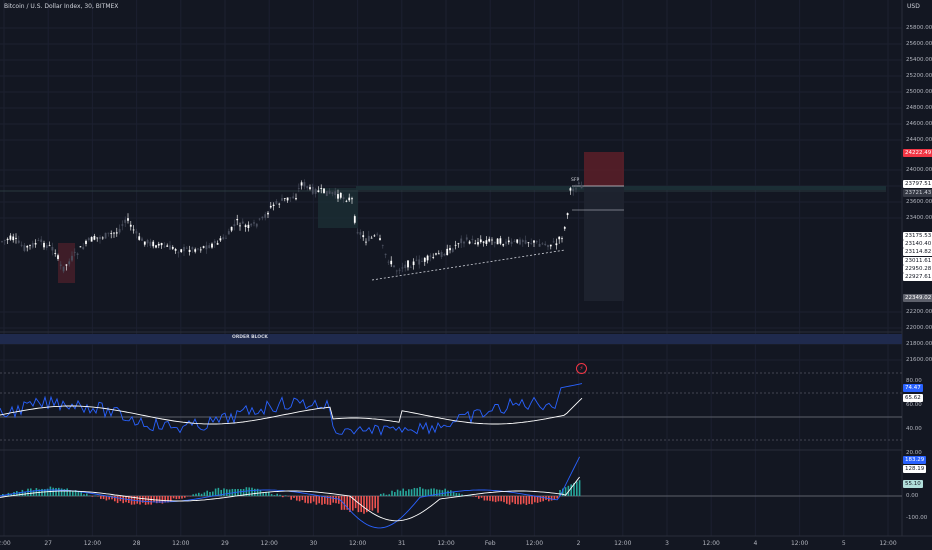  What do you see at coordinates (919, 76) in the screenshot?
I see `price-tick: 25200.00` at bounding box center [919, 76].